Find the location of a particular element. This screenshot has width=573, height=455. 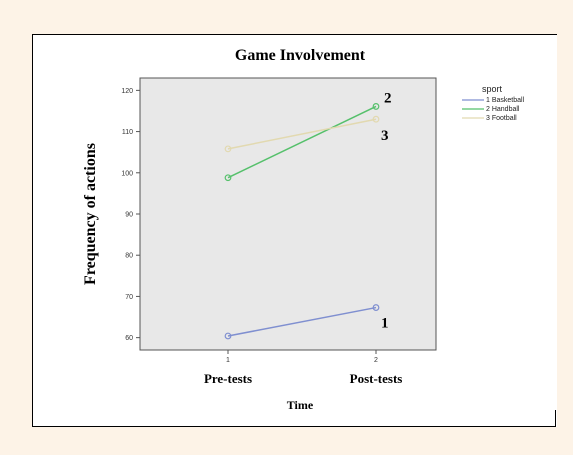

legend-title: sport is located at coordinates (492, 89).